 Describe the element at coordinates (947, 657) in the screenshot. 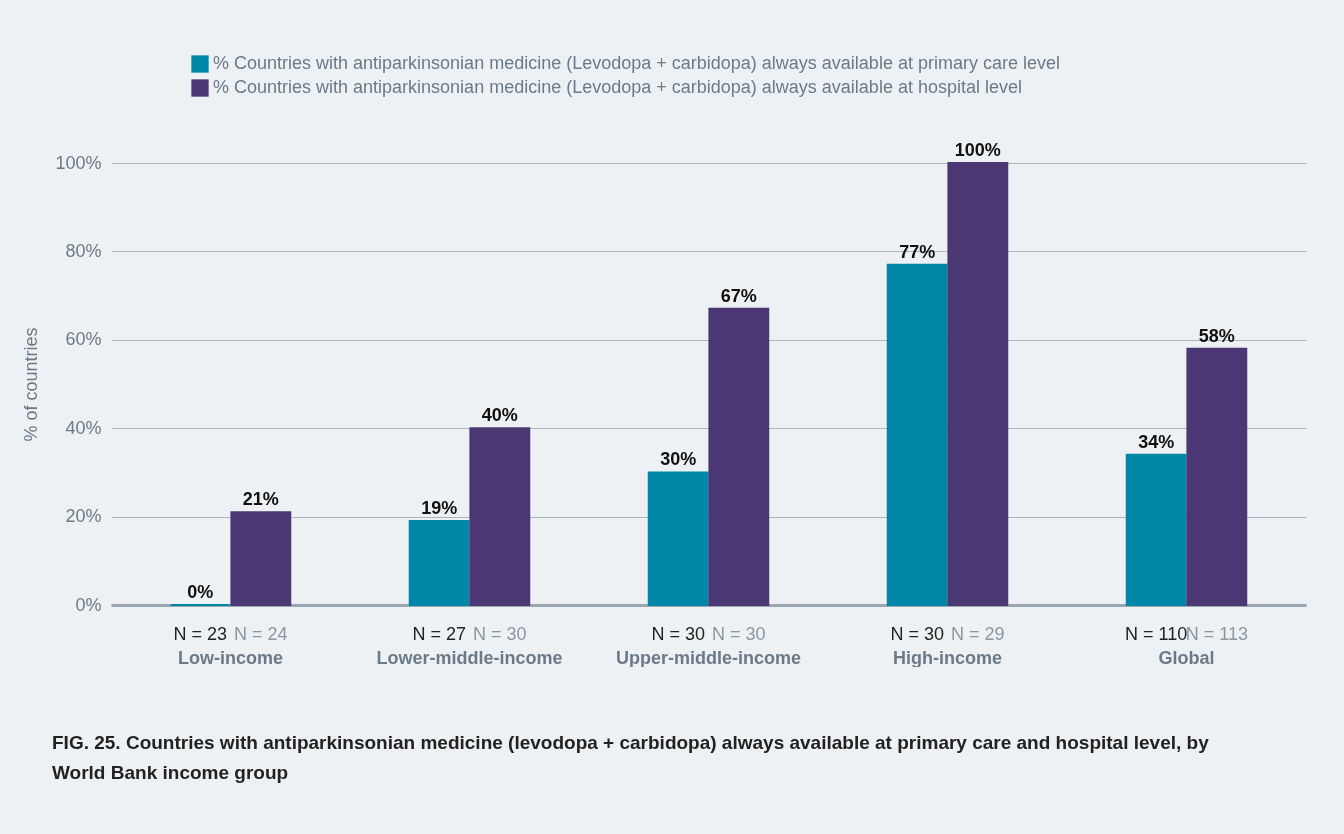

I see `x-tick-label: High-income` at that location.